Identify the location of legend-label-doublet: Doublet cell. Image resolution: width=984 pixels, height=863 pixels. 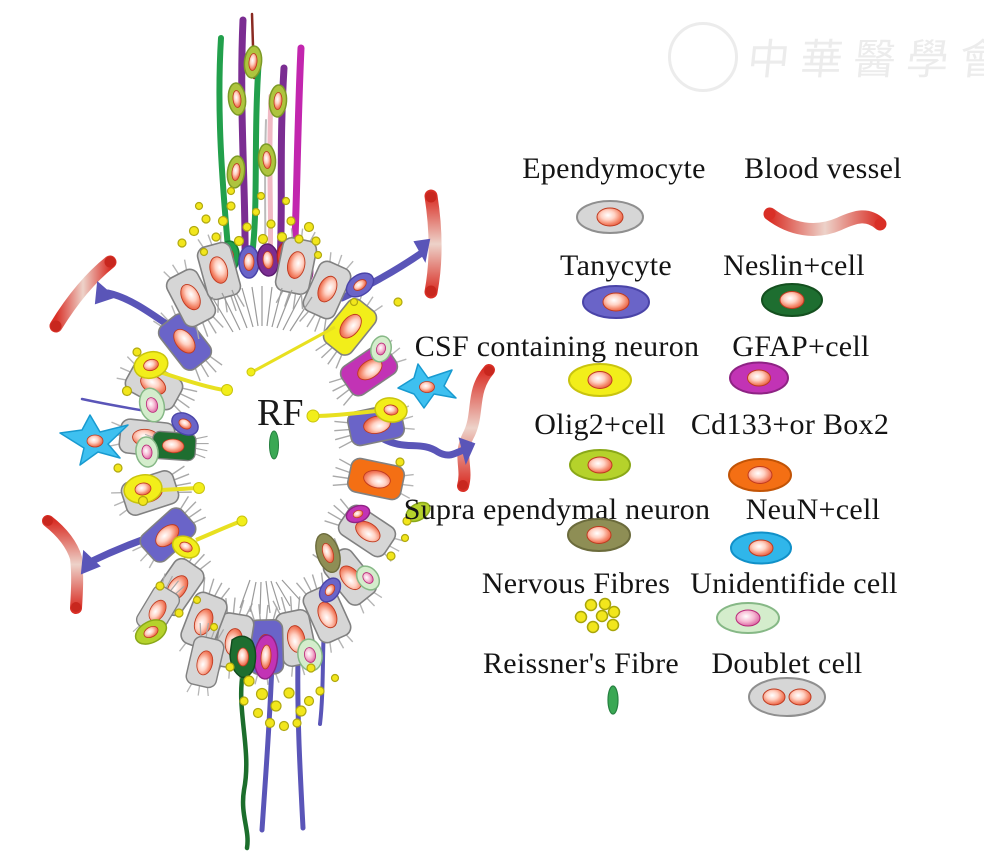
(787, 663).